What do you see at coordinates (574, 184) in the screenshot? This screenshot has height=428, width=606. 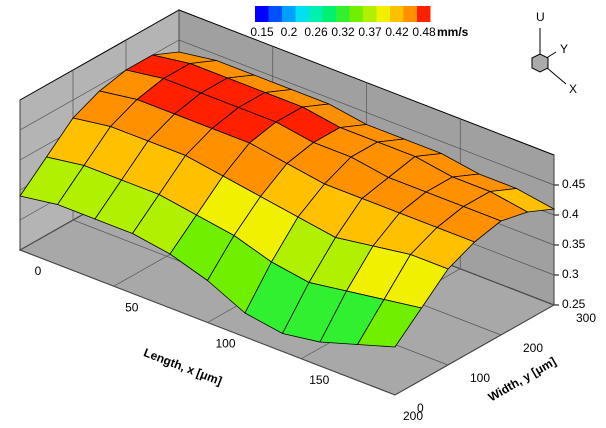 I see `z-tick-label: 0.45` at bounding box center [574, 184].